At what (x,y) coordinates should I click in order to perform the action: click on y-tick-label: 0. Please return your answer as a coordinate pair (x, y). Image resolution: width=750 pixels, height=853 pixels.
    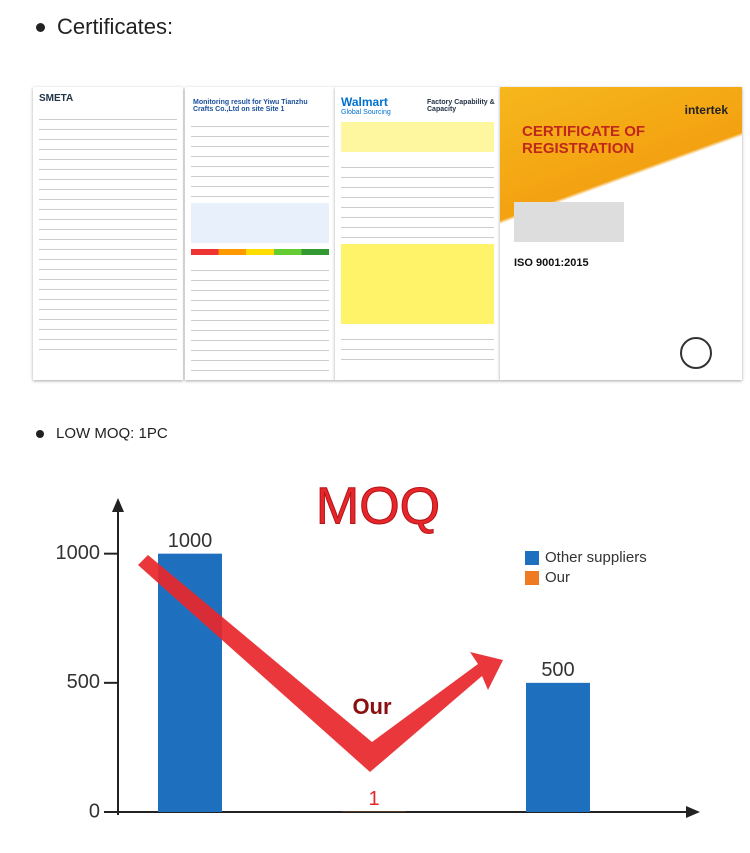
    Looking at the image, I should click on (94, 811).